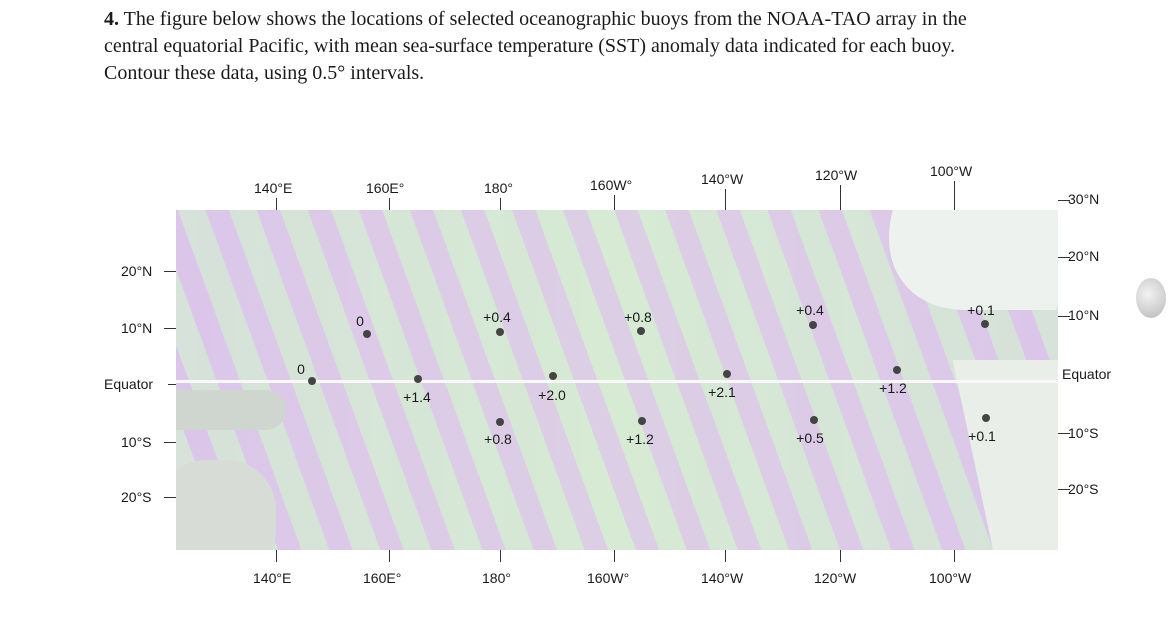 The height and width of the screenshot is (634, 1170). Describe the element at coordinates (136, 442) in the screenshot. I see `left-lat-label: 10°S` at that location.